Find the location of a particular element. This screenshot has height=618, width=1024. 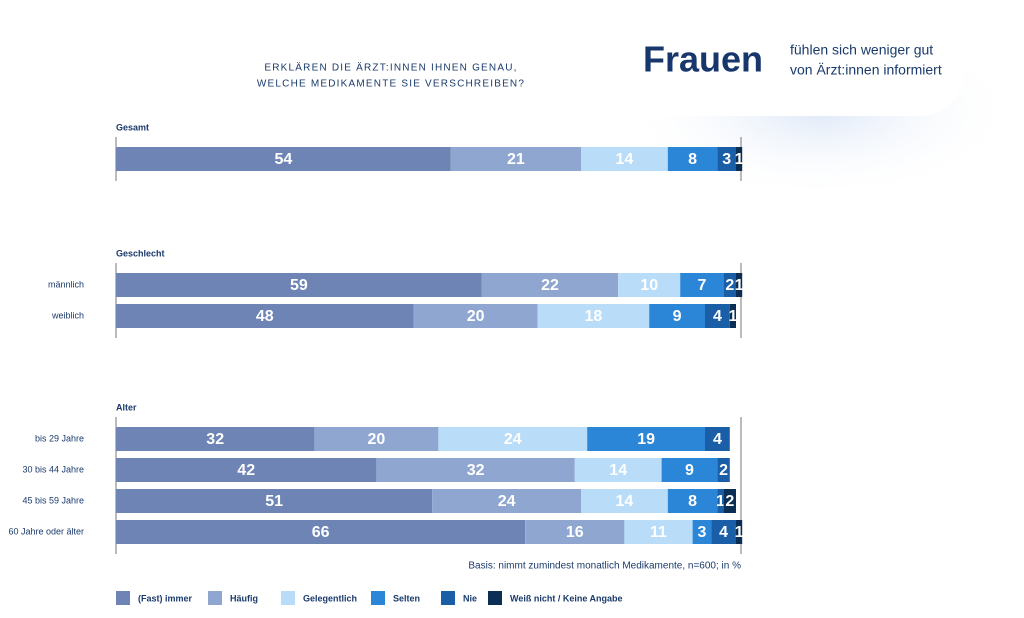

legend-label: Nie is located at coordinates (470, 598).